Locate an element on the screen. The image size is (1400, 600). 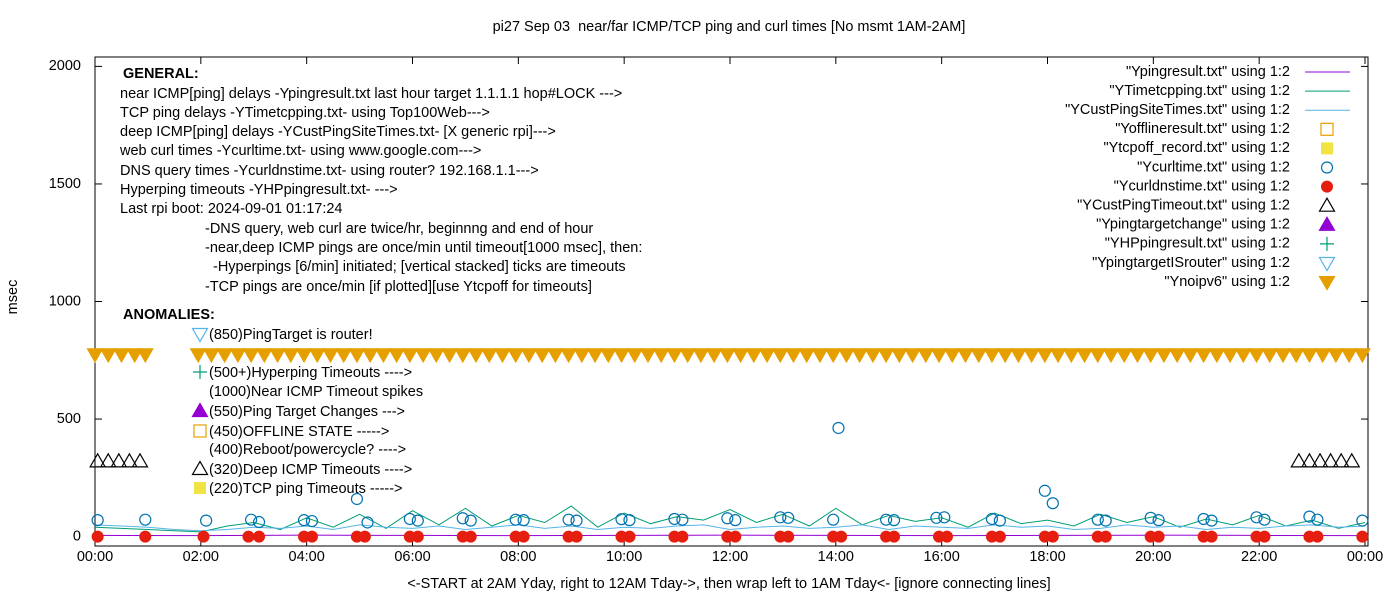
x-tick-label: 22:00 is located at coordinates (1259, 557).